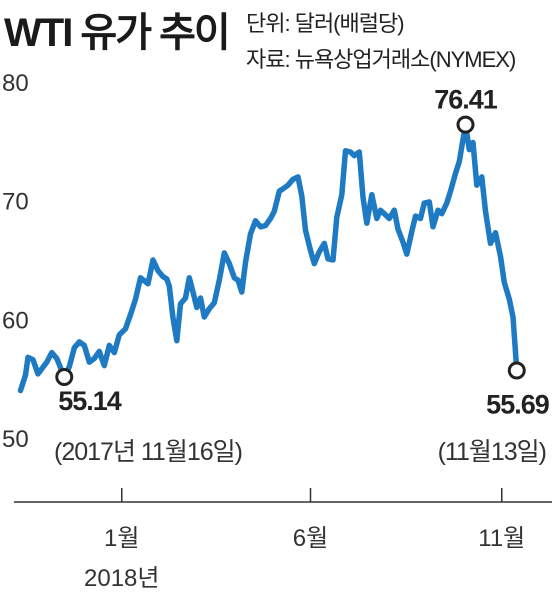  Describe the element at coordinates (15, 202) in the screenshot. I see `y-tick-label: 70` at that location.